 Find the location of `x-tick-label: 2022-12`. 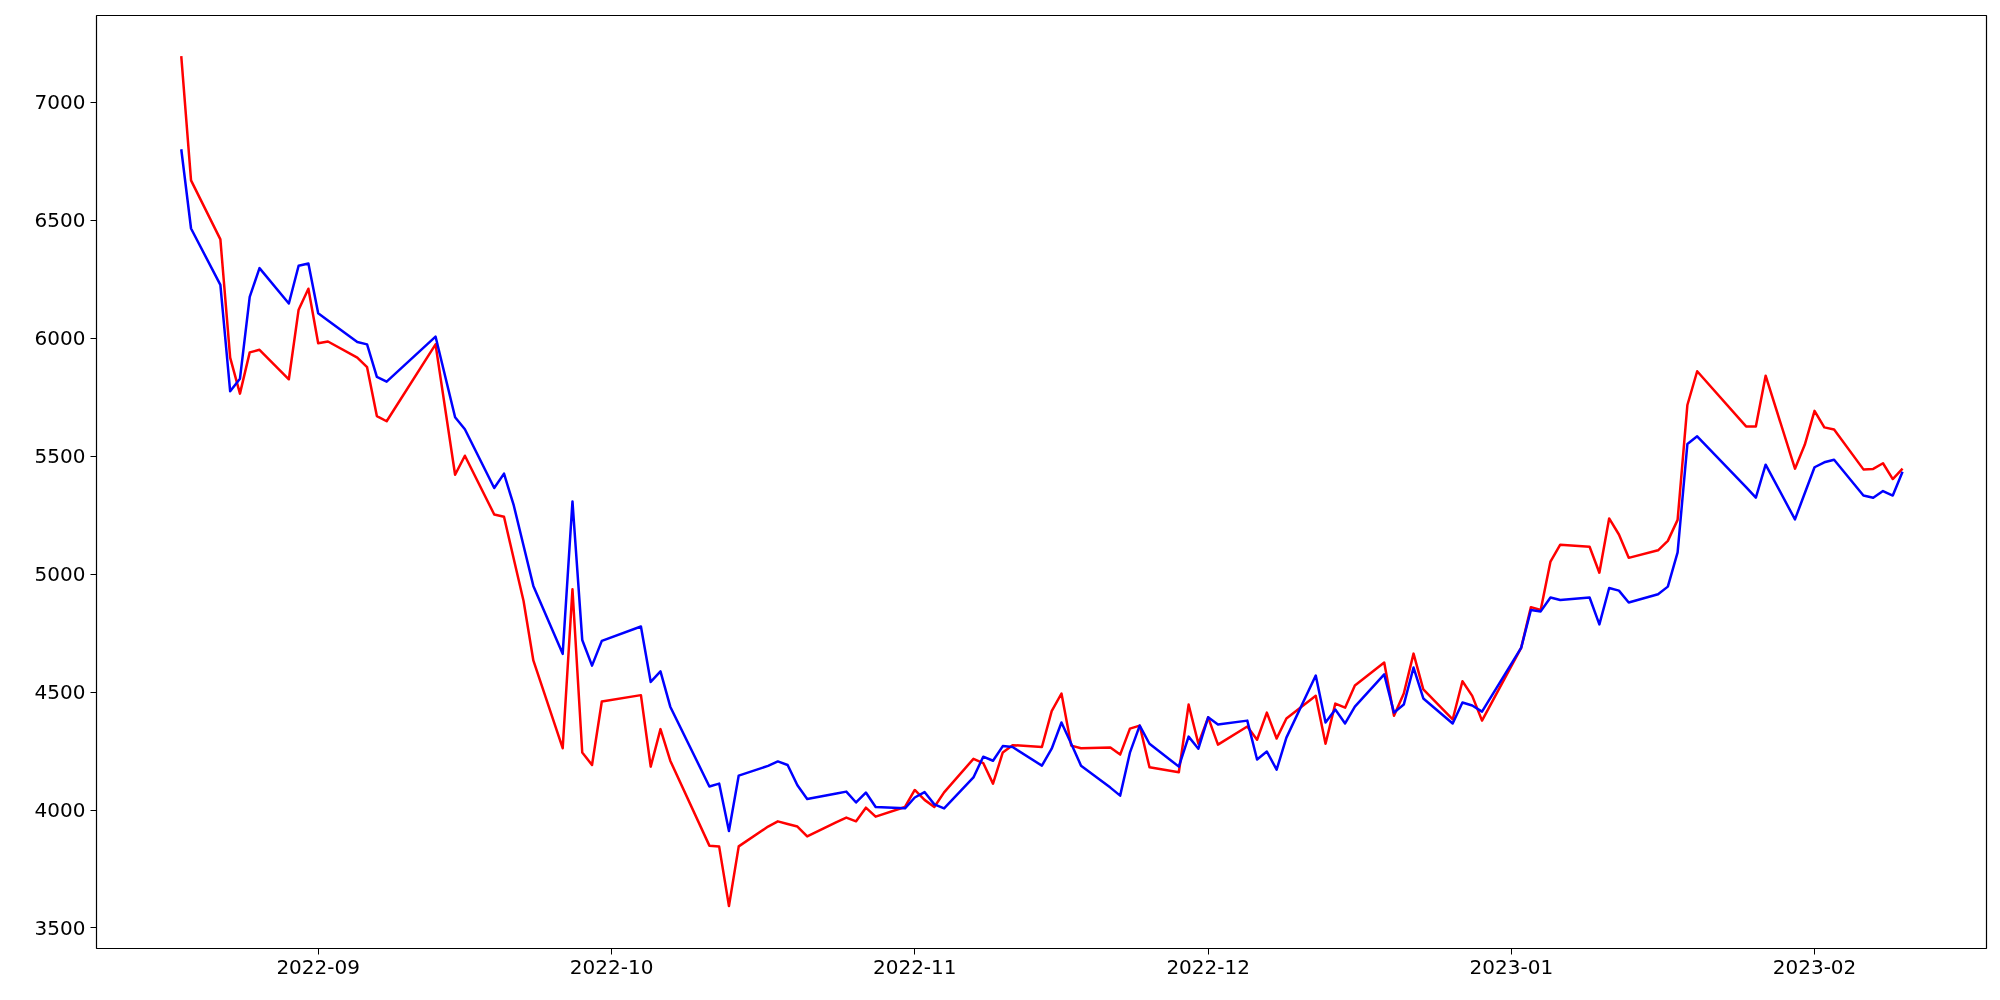

x-tick-label: 2022-12 is located at coordinates (1208, 966).